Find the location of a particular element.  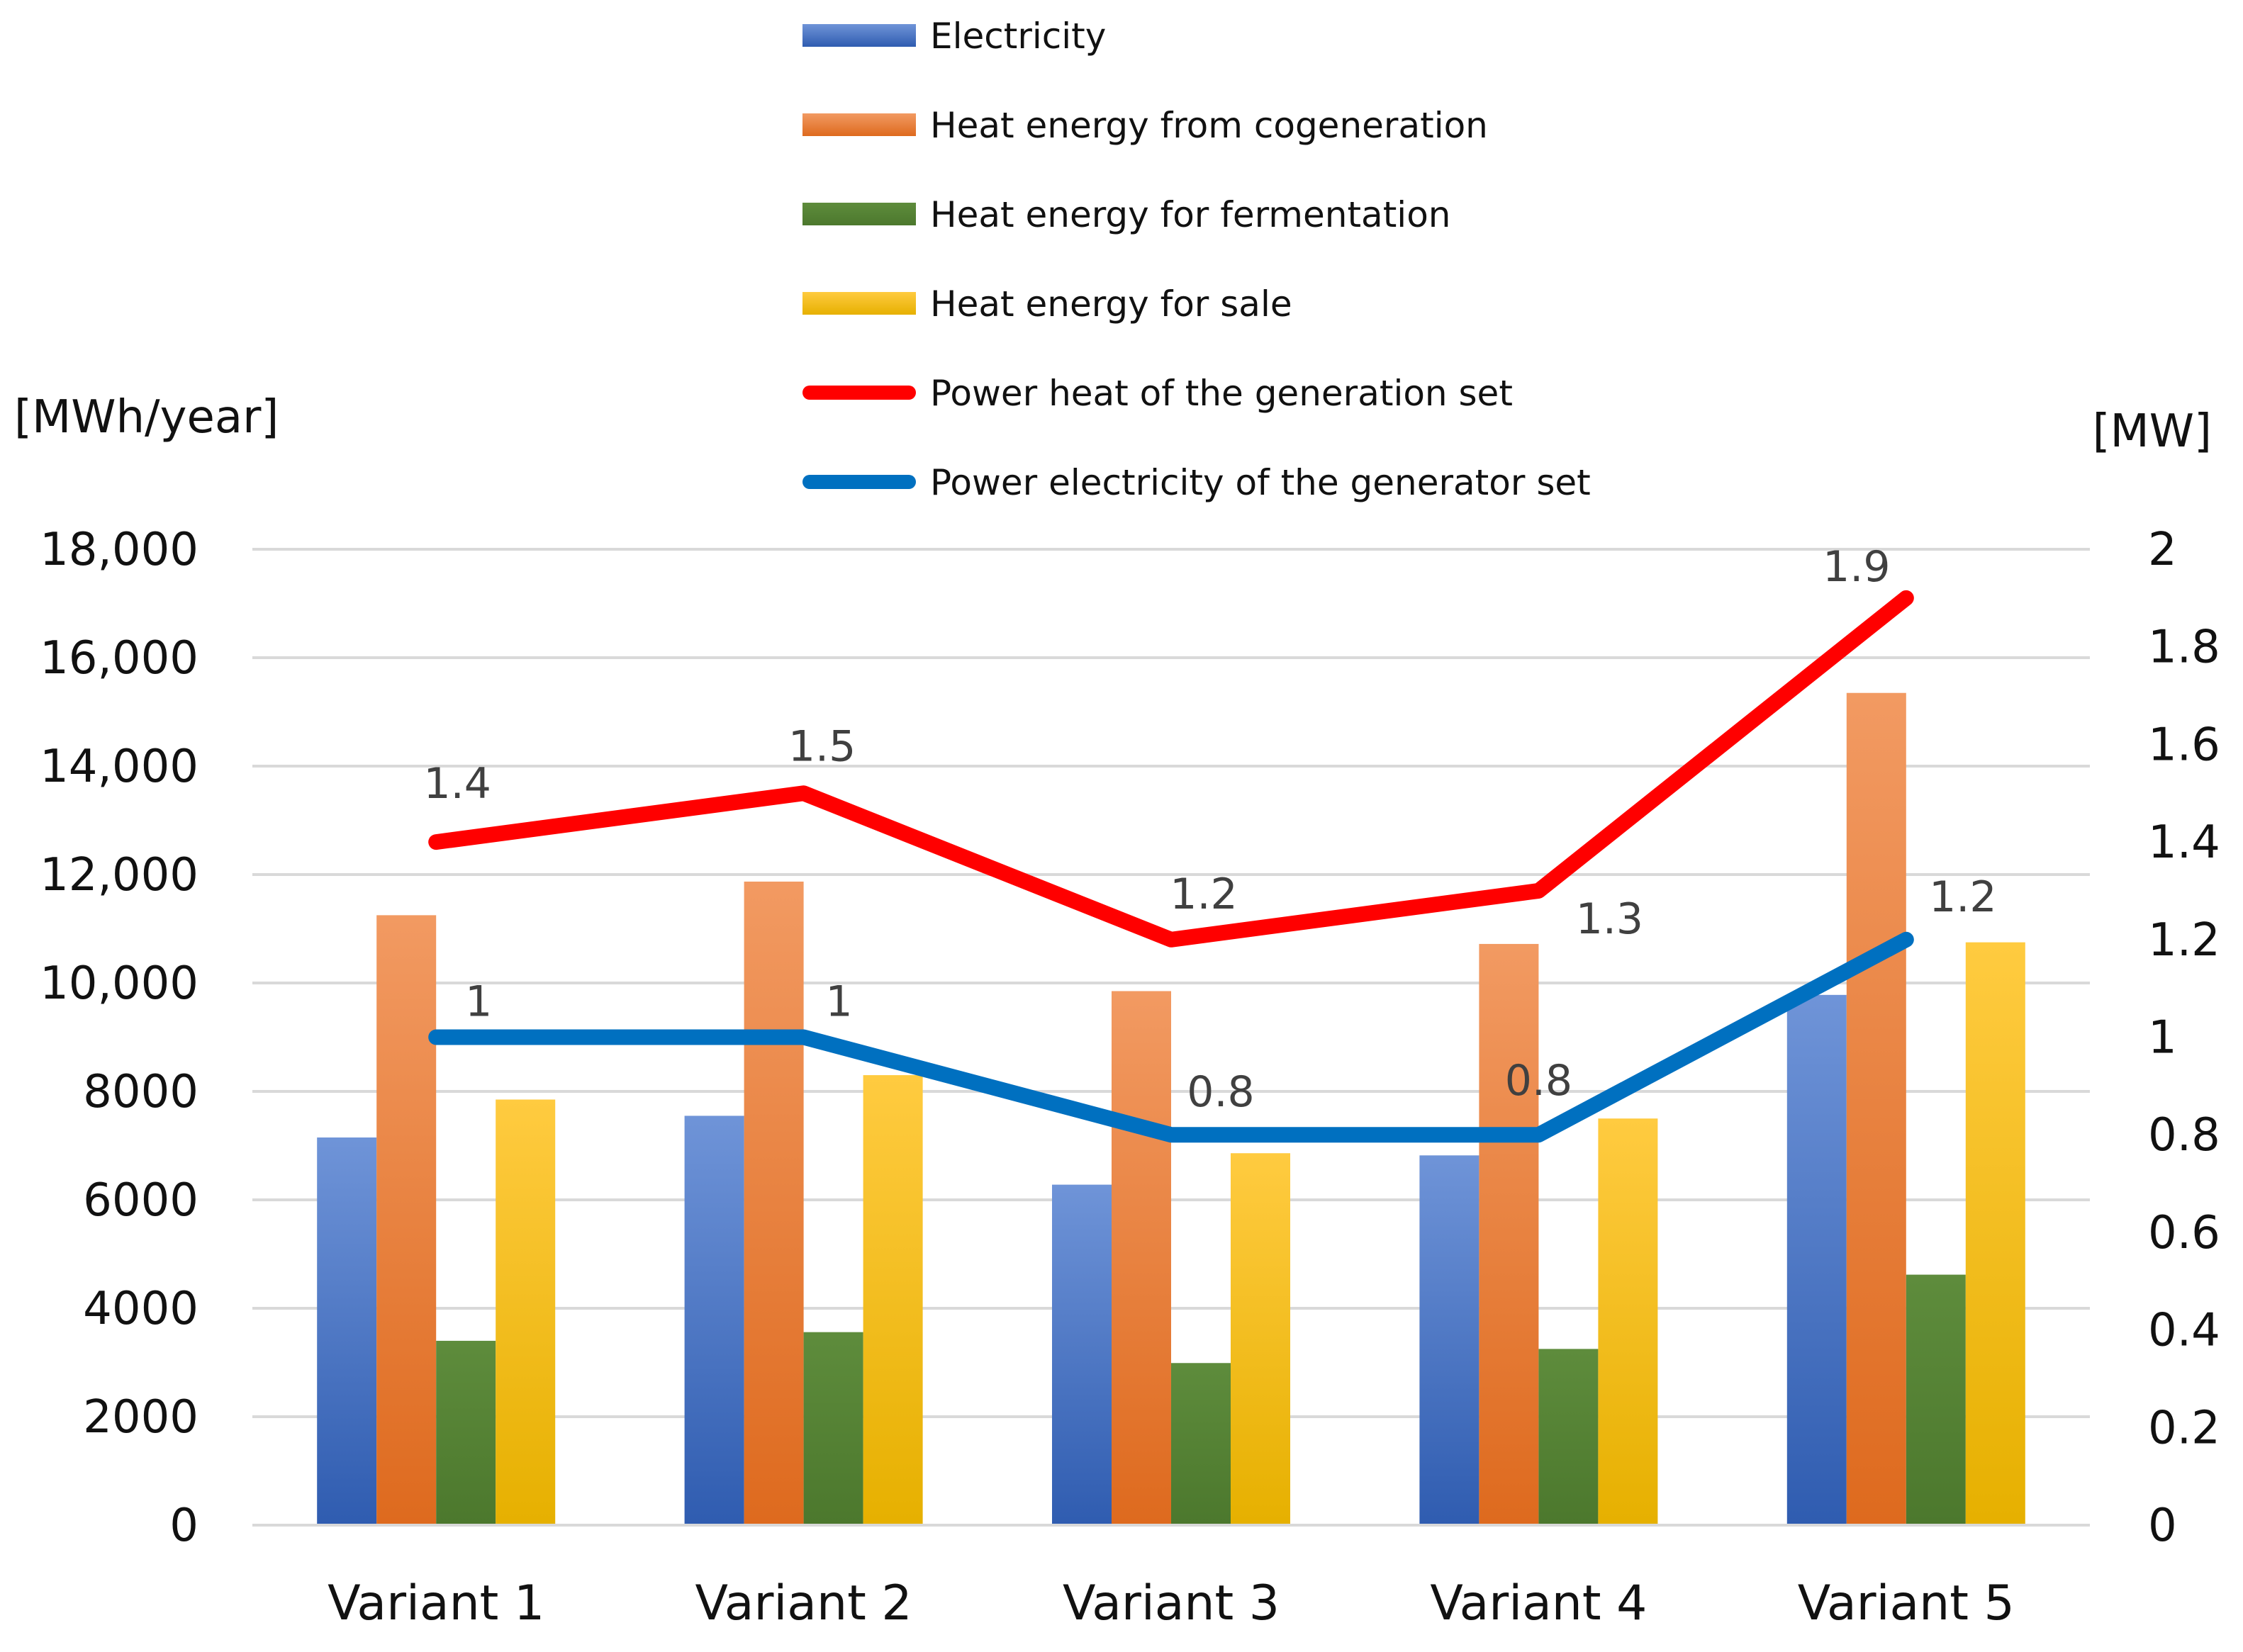

line-power-electricity-of-the-generator-set is located at coordinates (1171, 1037).